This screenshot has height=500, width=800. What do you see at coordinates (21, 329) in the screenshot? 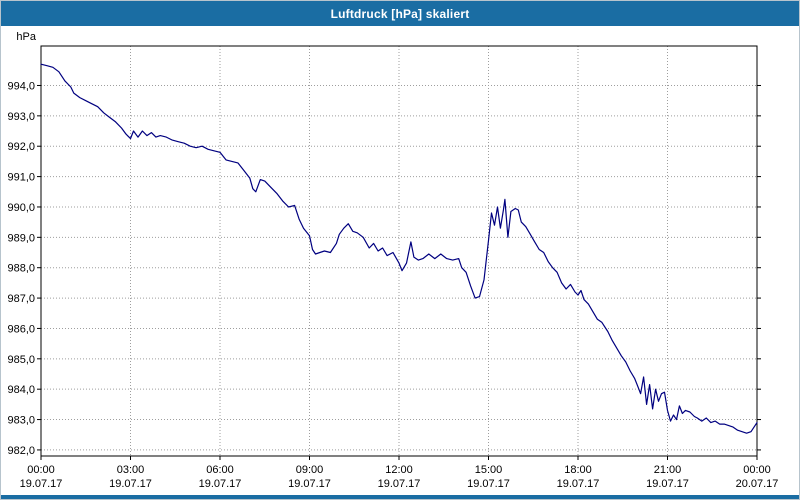
I see `svg-text: 986,0` at bounding box center [21, 329].